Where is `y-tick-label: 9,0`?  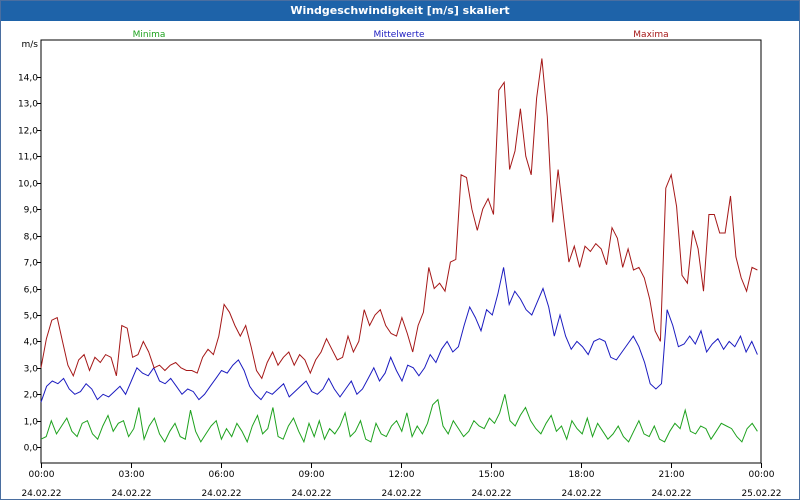 y-tick-label: 9,0 is located at coordinates (31, 211).